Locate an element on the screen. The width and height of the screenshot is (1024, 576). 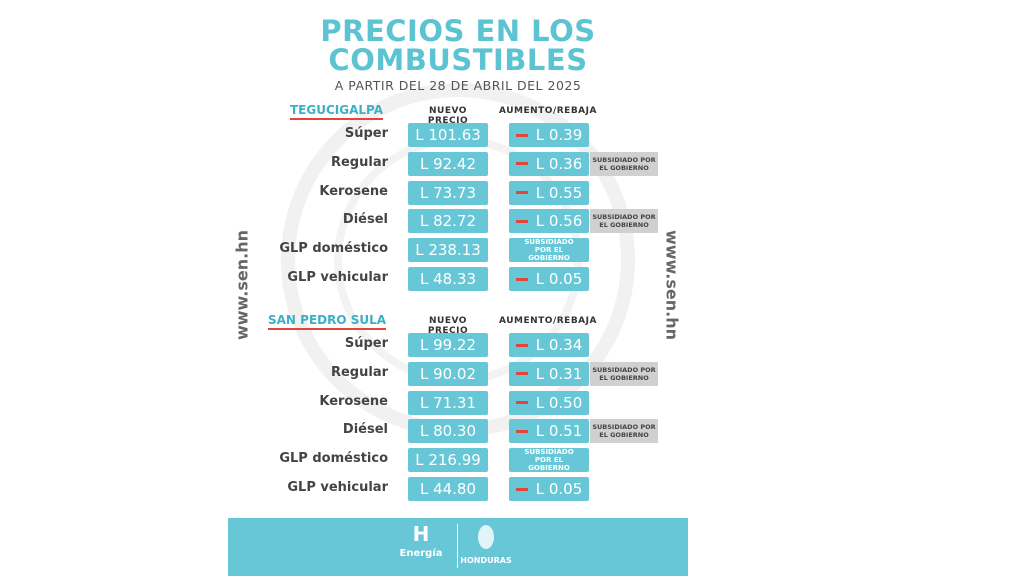
price-box: L 92.42 is located at coordinates (448, 163).